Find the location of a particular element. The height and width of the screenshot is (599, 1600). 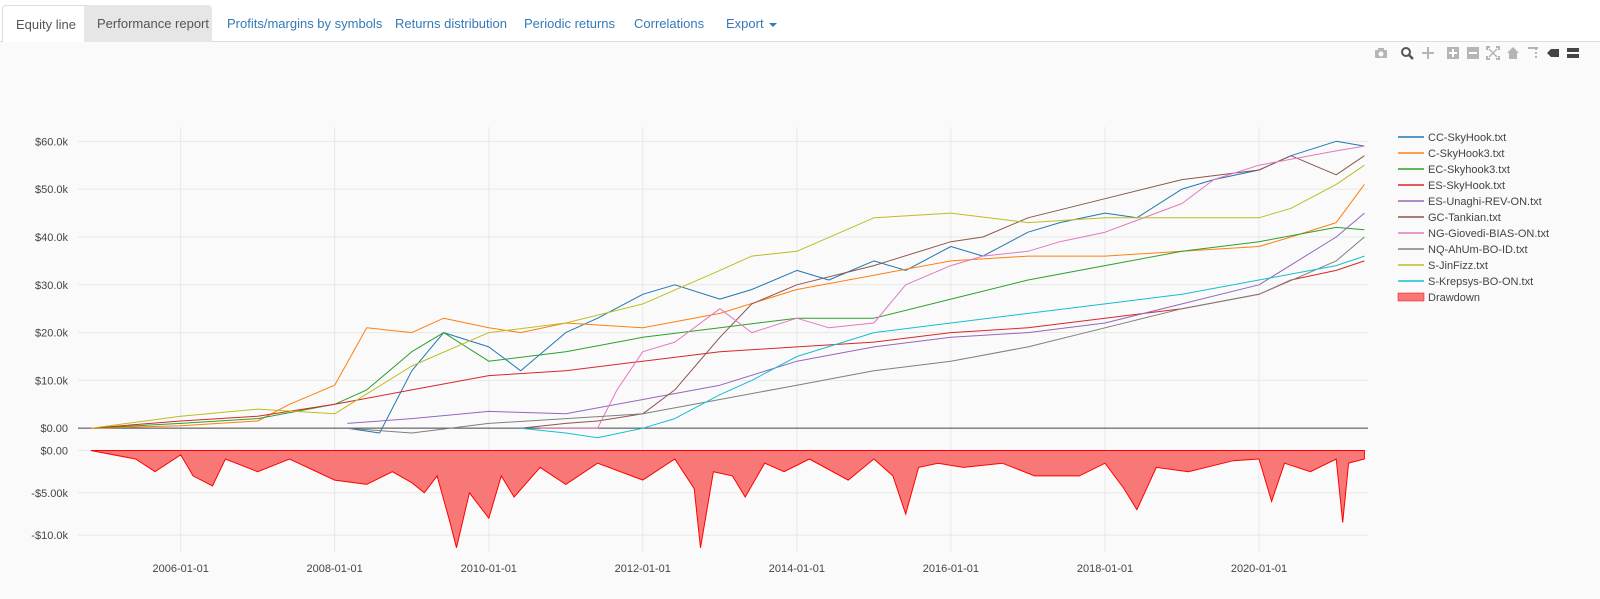

x-tick-label: 2018-01-01 is located at coordinates (1105, 569).